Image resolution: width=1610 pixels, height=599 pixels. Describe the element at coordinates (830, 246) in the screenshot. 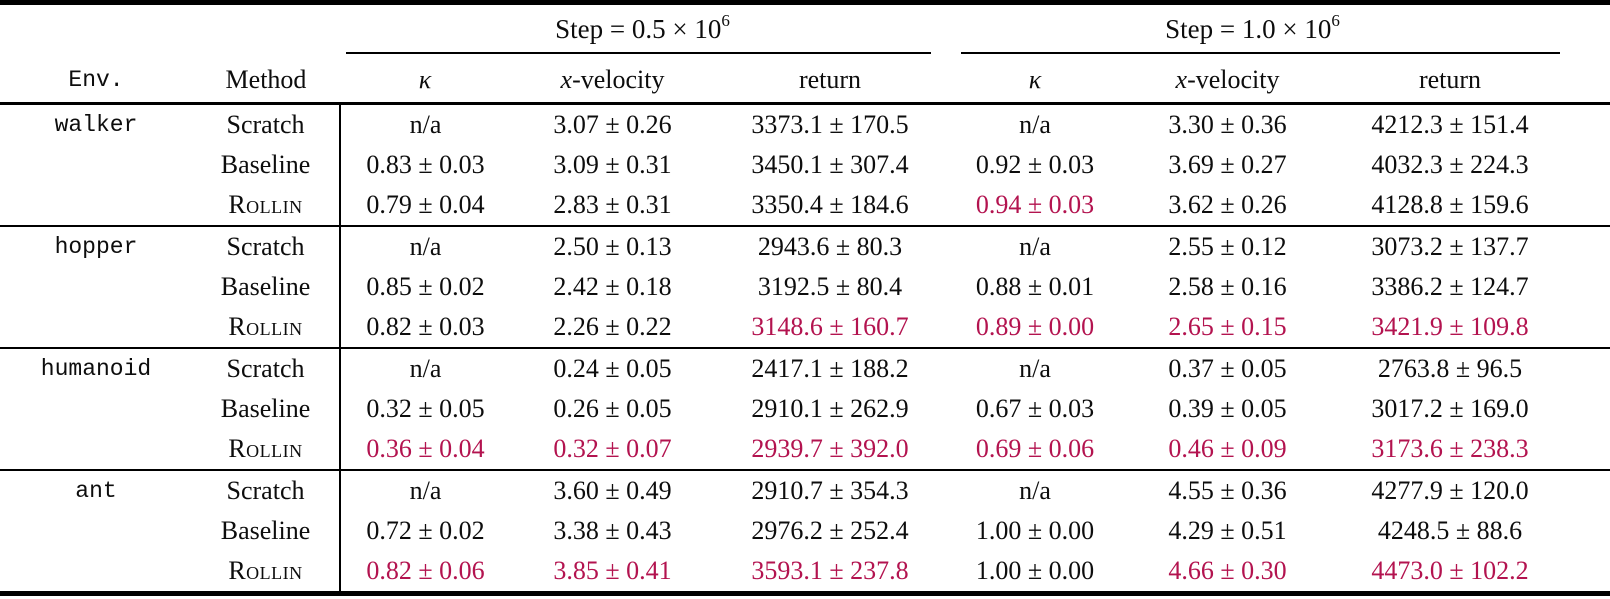

I see `metric-value: 2943.6 ± 80.3` at that location.